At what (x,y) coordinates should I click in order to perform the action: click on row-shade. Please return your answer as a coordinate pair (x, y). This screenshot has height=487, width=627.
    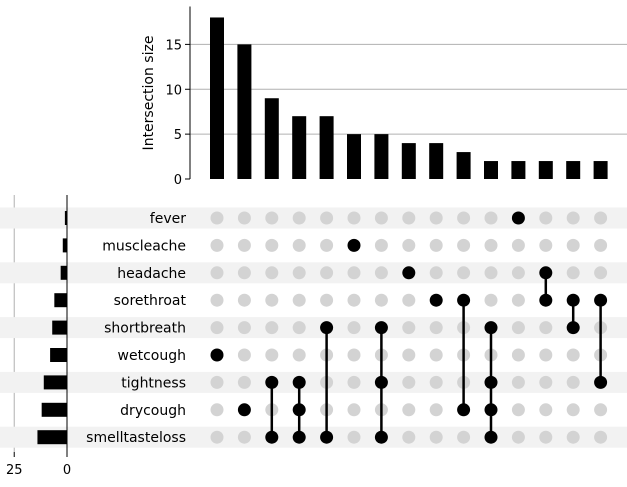
    Looking at the image, I should click on (313, 218).